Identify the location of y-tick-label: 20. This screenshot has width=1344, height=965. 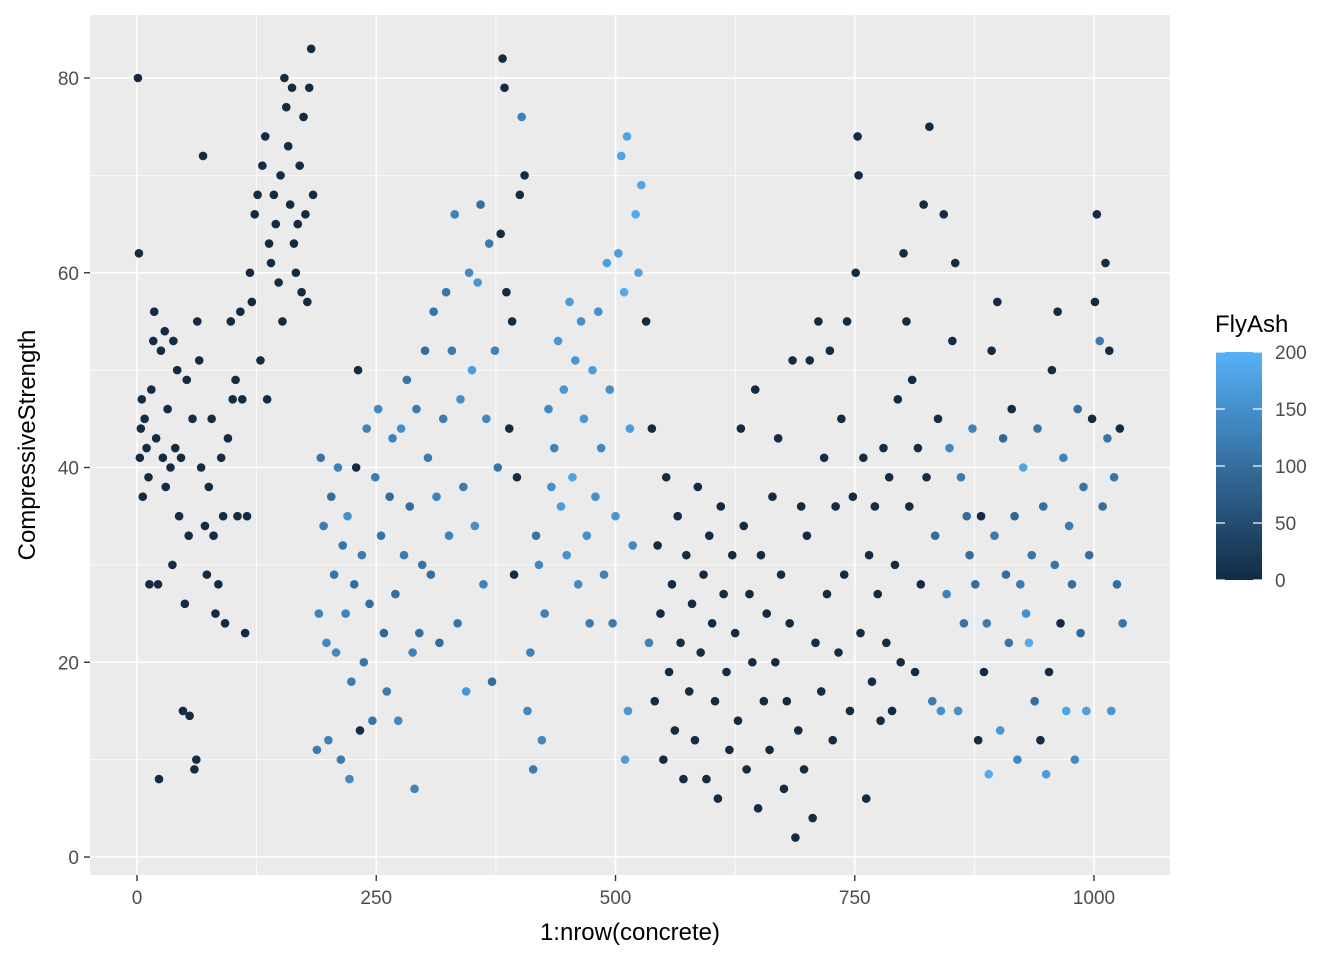
(68, 663).